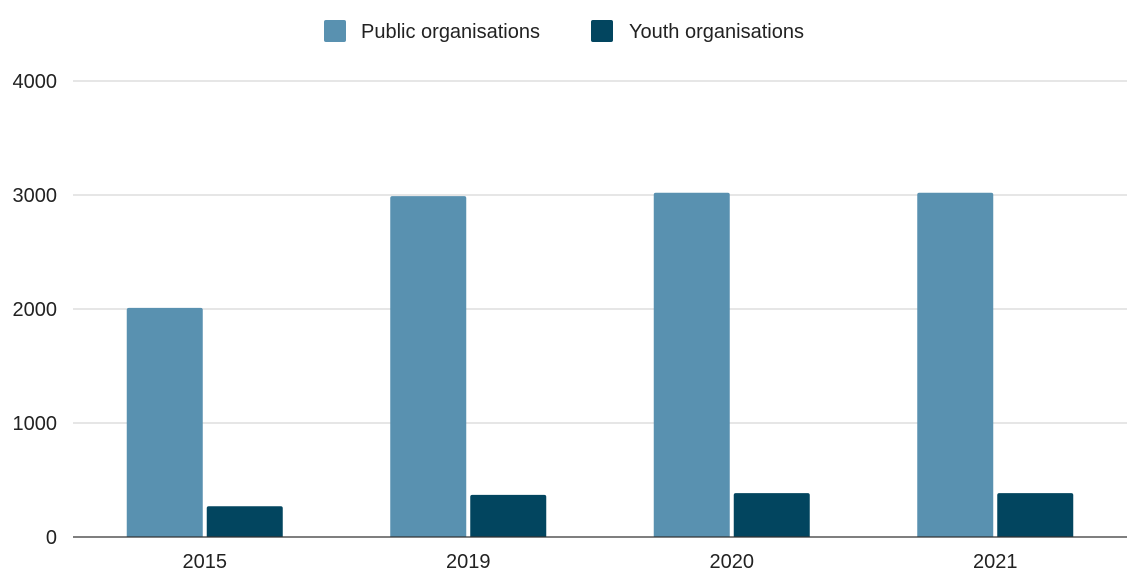  What do you see at coordinates (428, 366) in the screenshot?
I see `bar-public-organisations-2019` at bounding box center [428, 366].